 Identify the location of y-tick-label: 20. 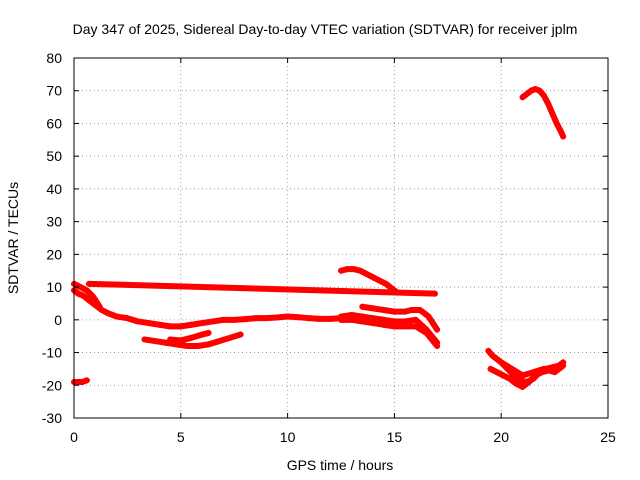
(54, 254).